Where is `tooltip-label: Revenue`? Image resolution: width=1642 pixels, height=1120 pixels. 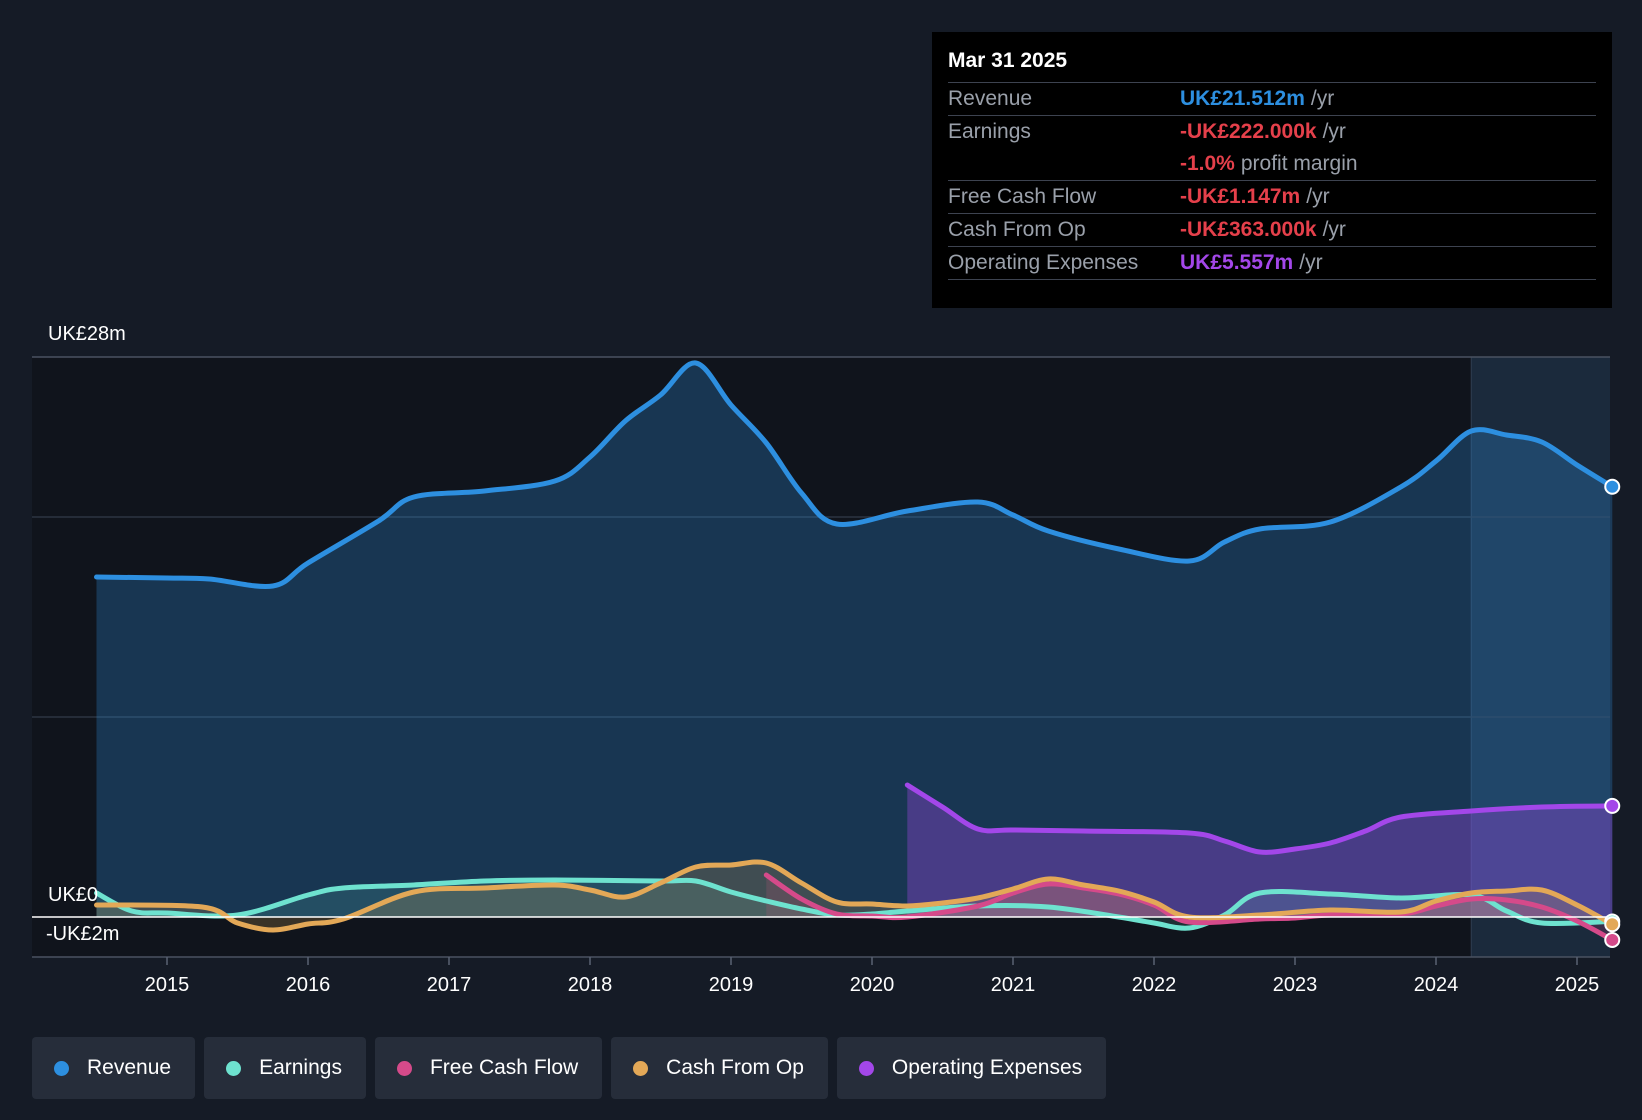
tooltip-label: Revenue is located at coordinates (990, 98).